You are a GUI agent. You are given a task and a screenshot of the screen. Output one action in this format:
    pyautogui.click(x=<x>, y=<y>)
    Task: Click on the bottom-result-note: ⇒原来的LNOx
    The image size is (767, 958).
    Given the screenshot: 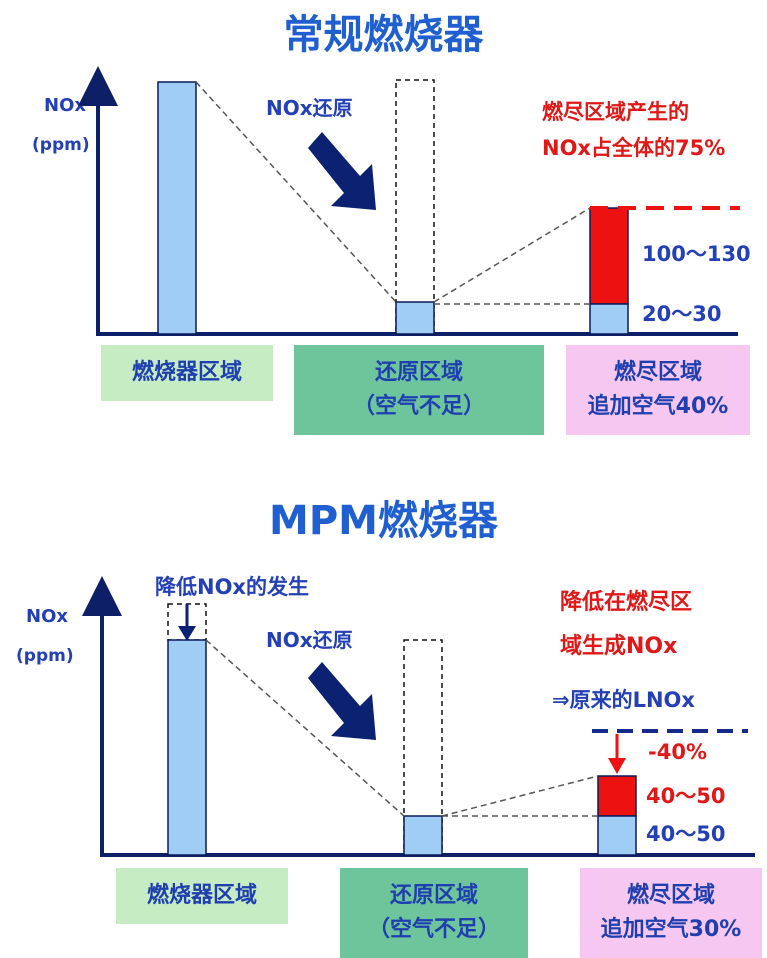 What is the action you would take?
    pyautogui.click(x=623, y=700)
    